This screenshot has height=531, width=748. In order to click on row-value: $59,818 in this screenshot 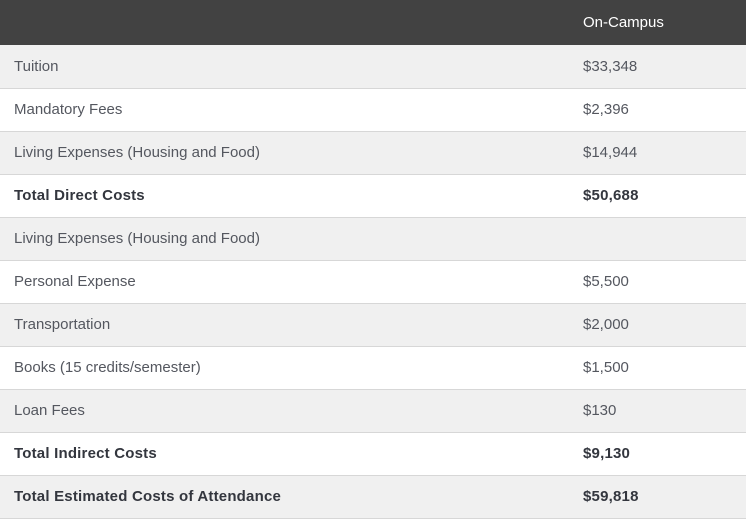, I will do `click(611, 496)`.